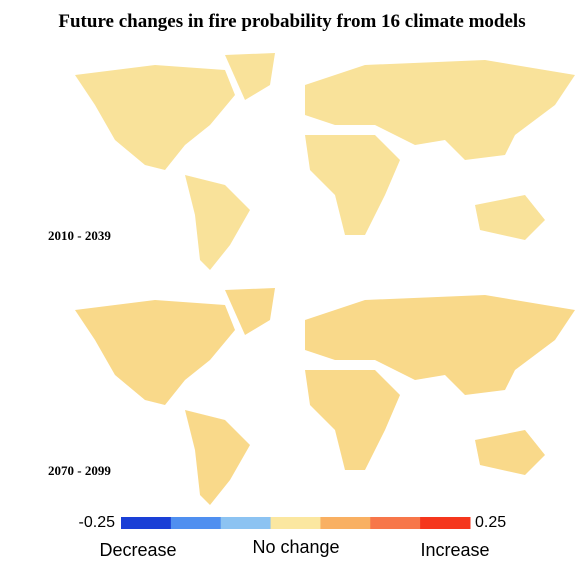 This screenshot has width=583, height=577. I want to click on legend-high: Increase, so click(454, 550).